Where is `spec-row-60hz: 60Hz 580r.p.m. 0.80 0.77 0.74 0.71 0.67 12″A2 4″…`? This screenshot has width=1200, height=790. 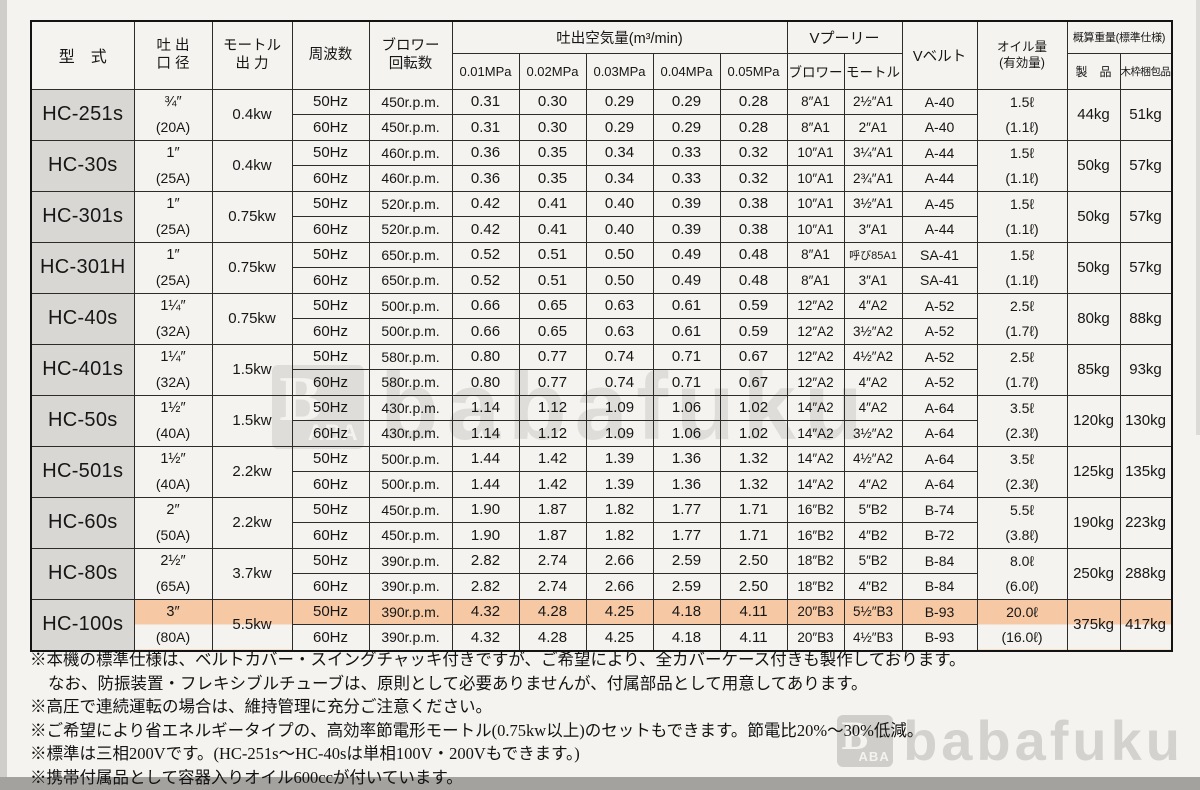
spec-row-60hz: 60Hz 580r.p.m. 0.80 0.77 0.74 0.71 0.67 12″A2 4″… is located at coordinates (601, 382).